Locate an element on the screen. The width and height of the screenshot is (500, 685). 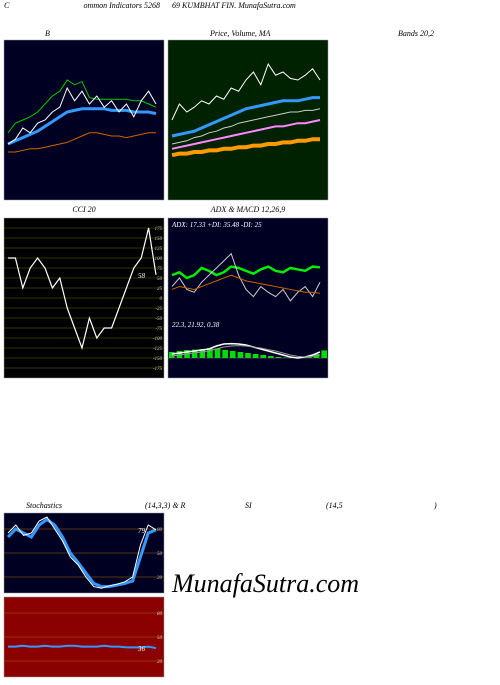
y-tick-label: -75 is located at coordinates (158, 329).